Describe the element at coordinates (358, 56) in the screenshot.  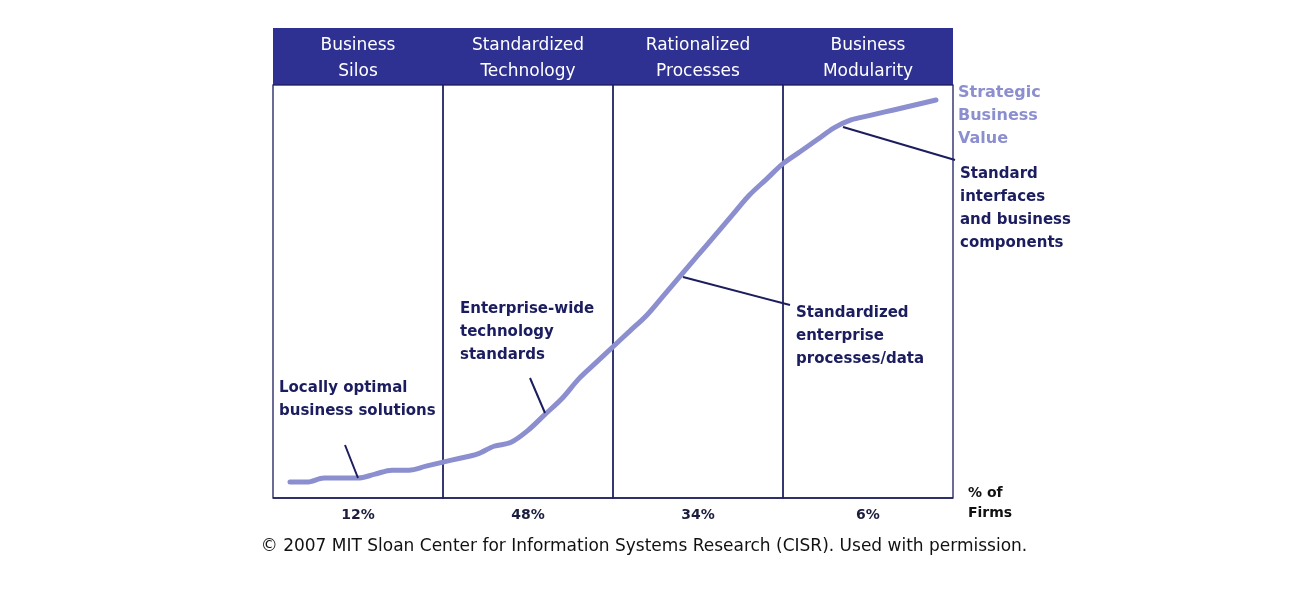
I see `stage-header: Business Silos` at that location.